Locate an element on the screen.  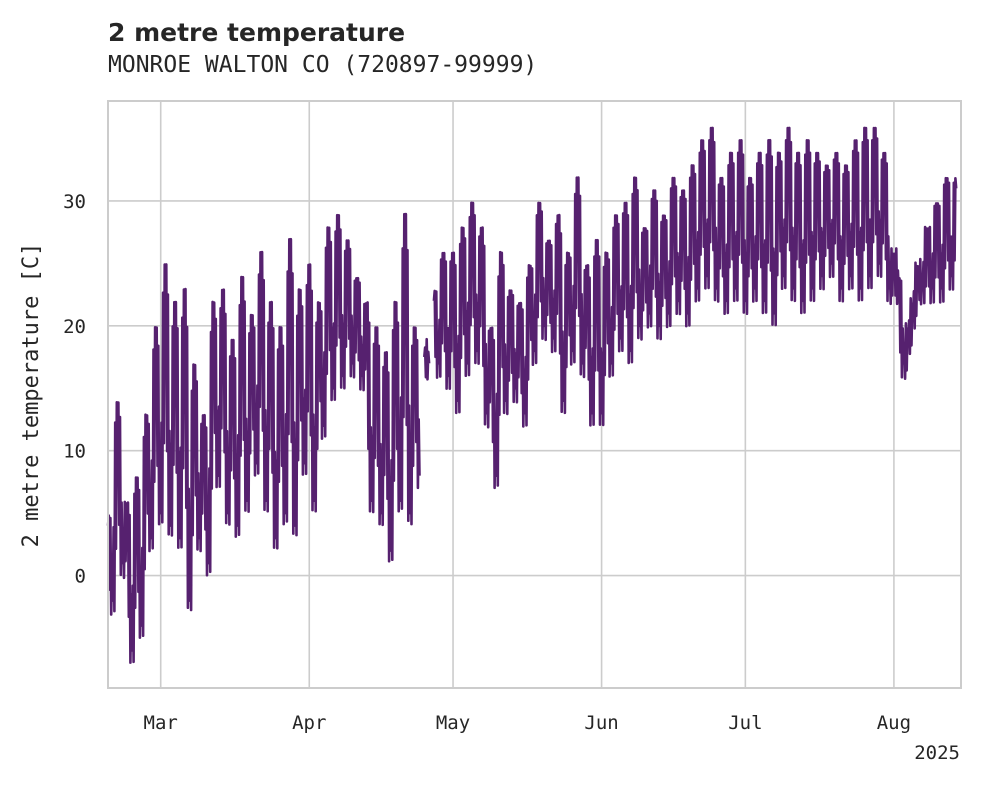
x-tick-label: Apr is located at coordinates (309, 723).